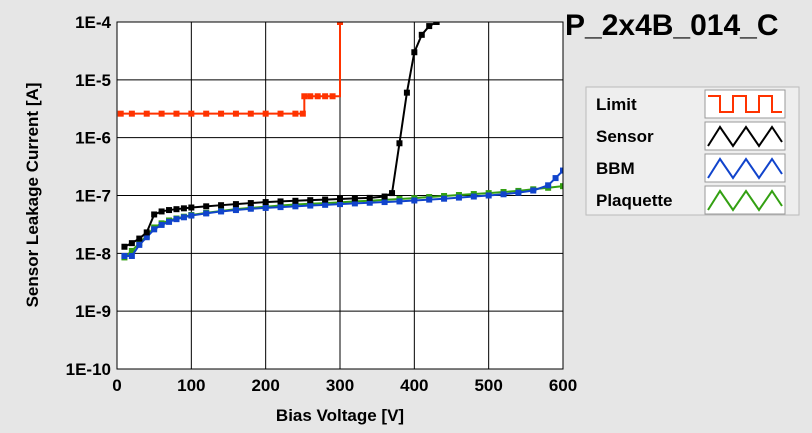 This screenshot has height=433, width=812. I want to click on legend-swatch-plaquette, so click(745, 200).